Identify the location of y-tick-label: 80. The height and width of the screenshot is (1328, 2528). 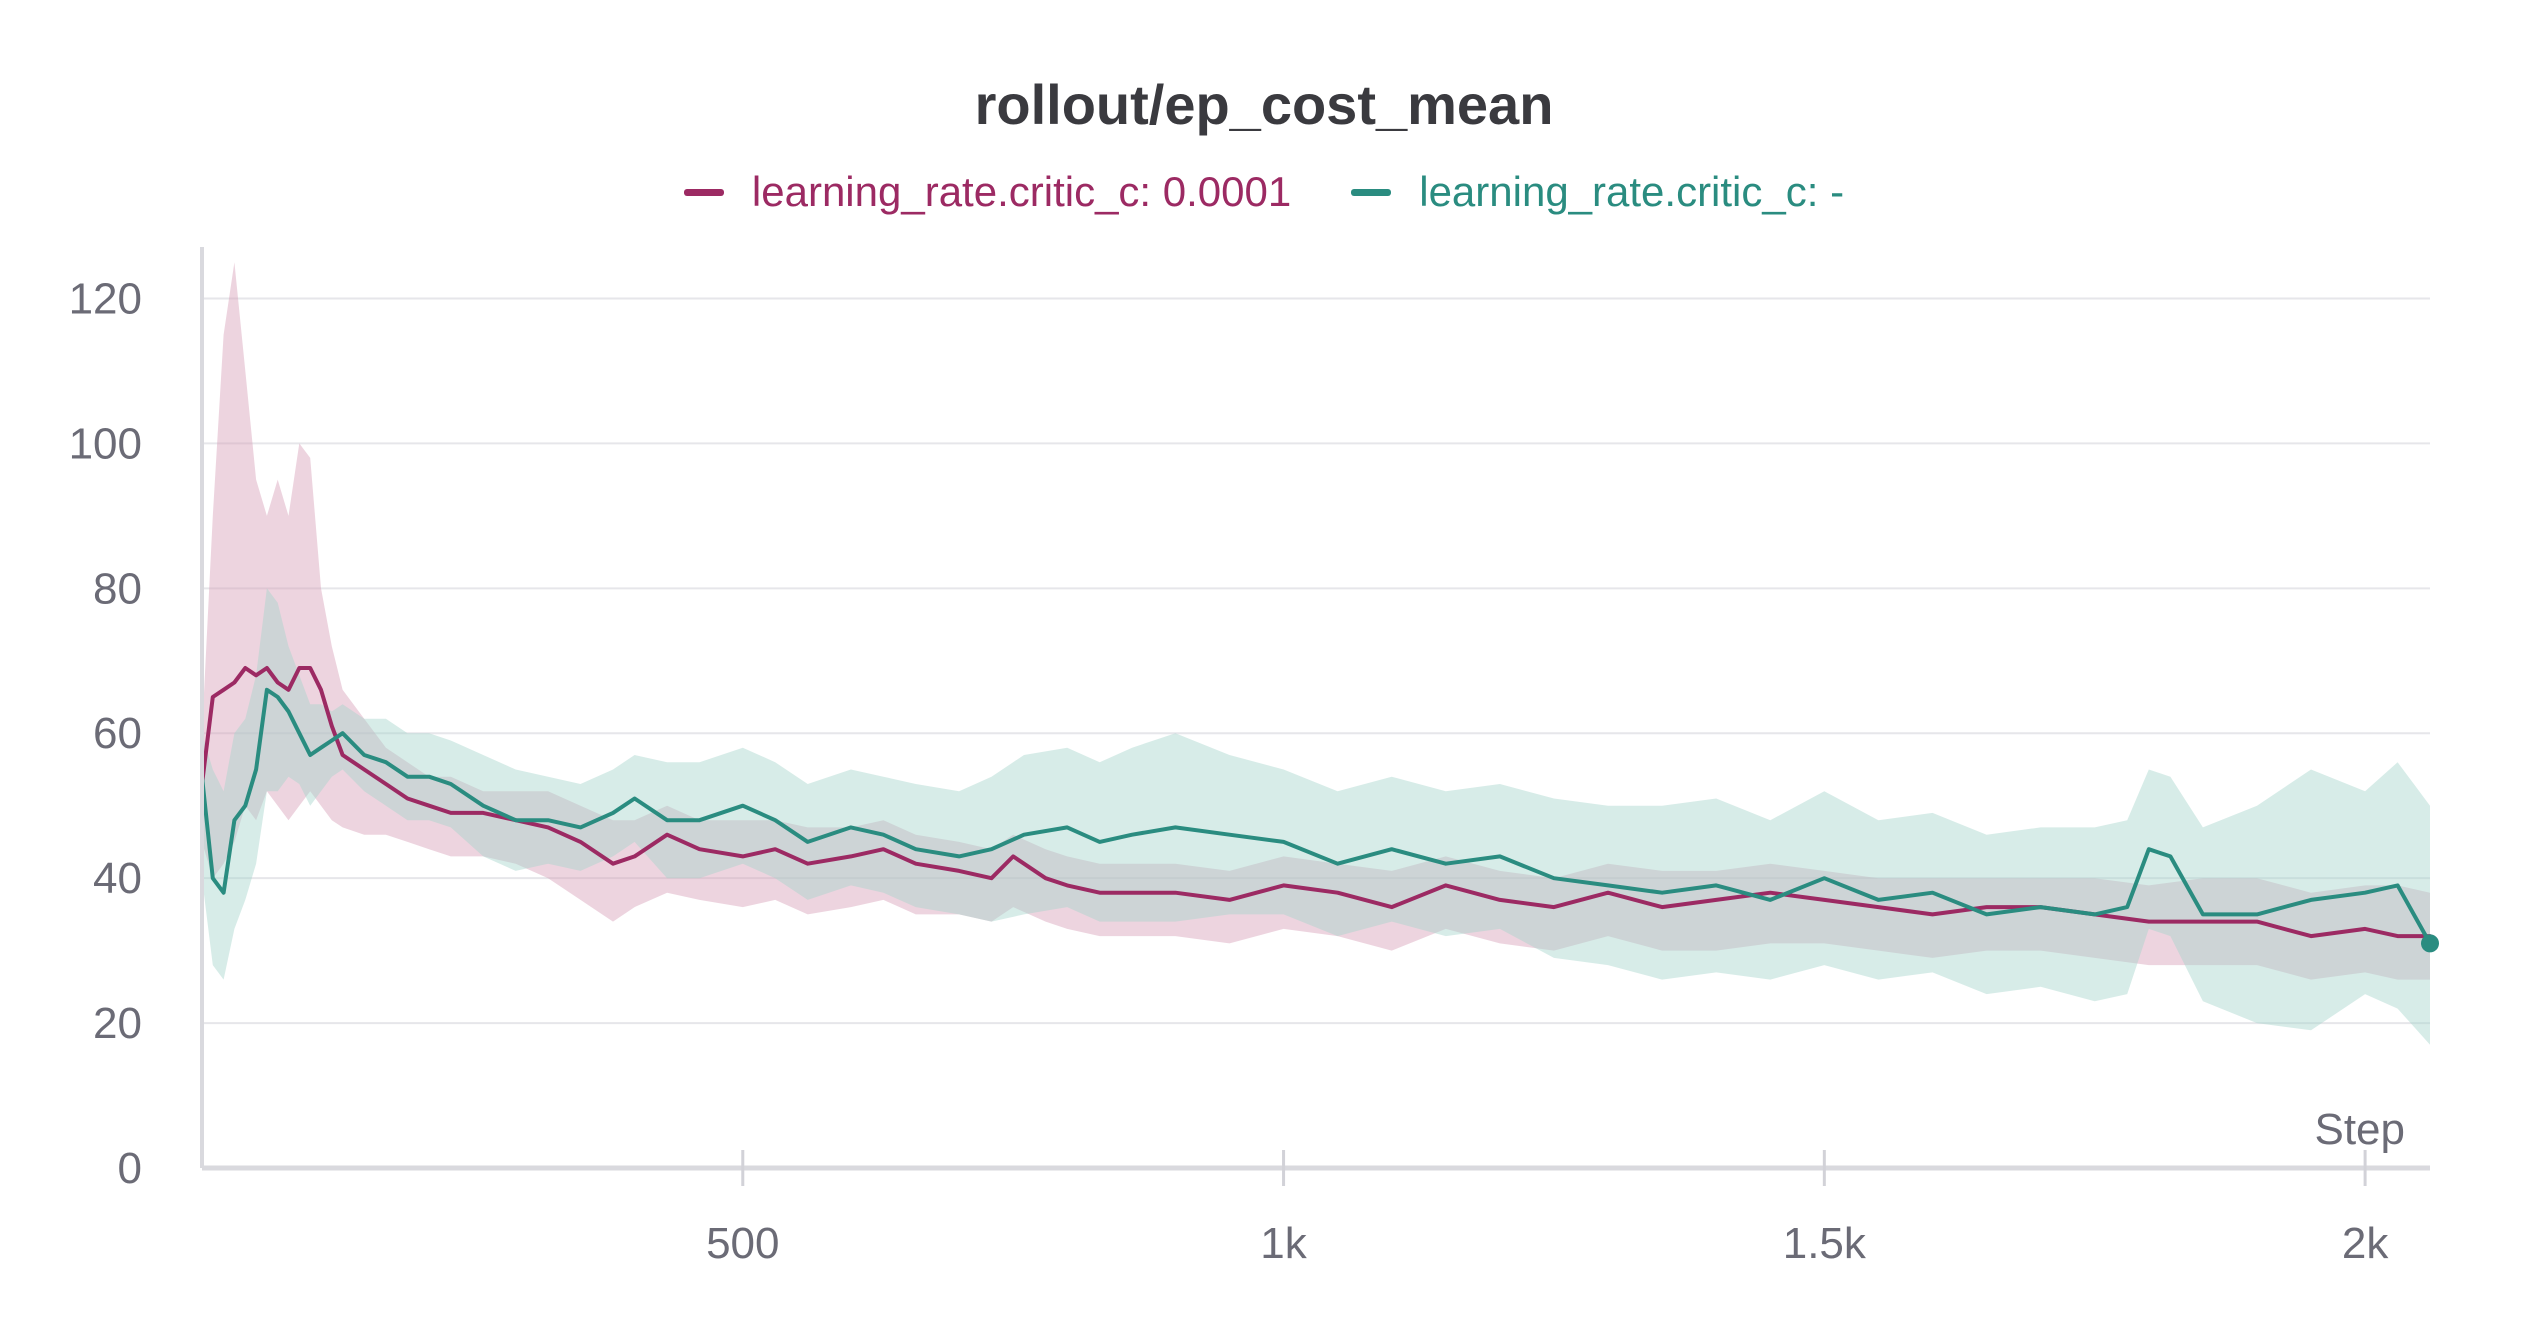
(117, 588).